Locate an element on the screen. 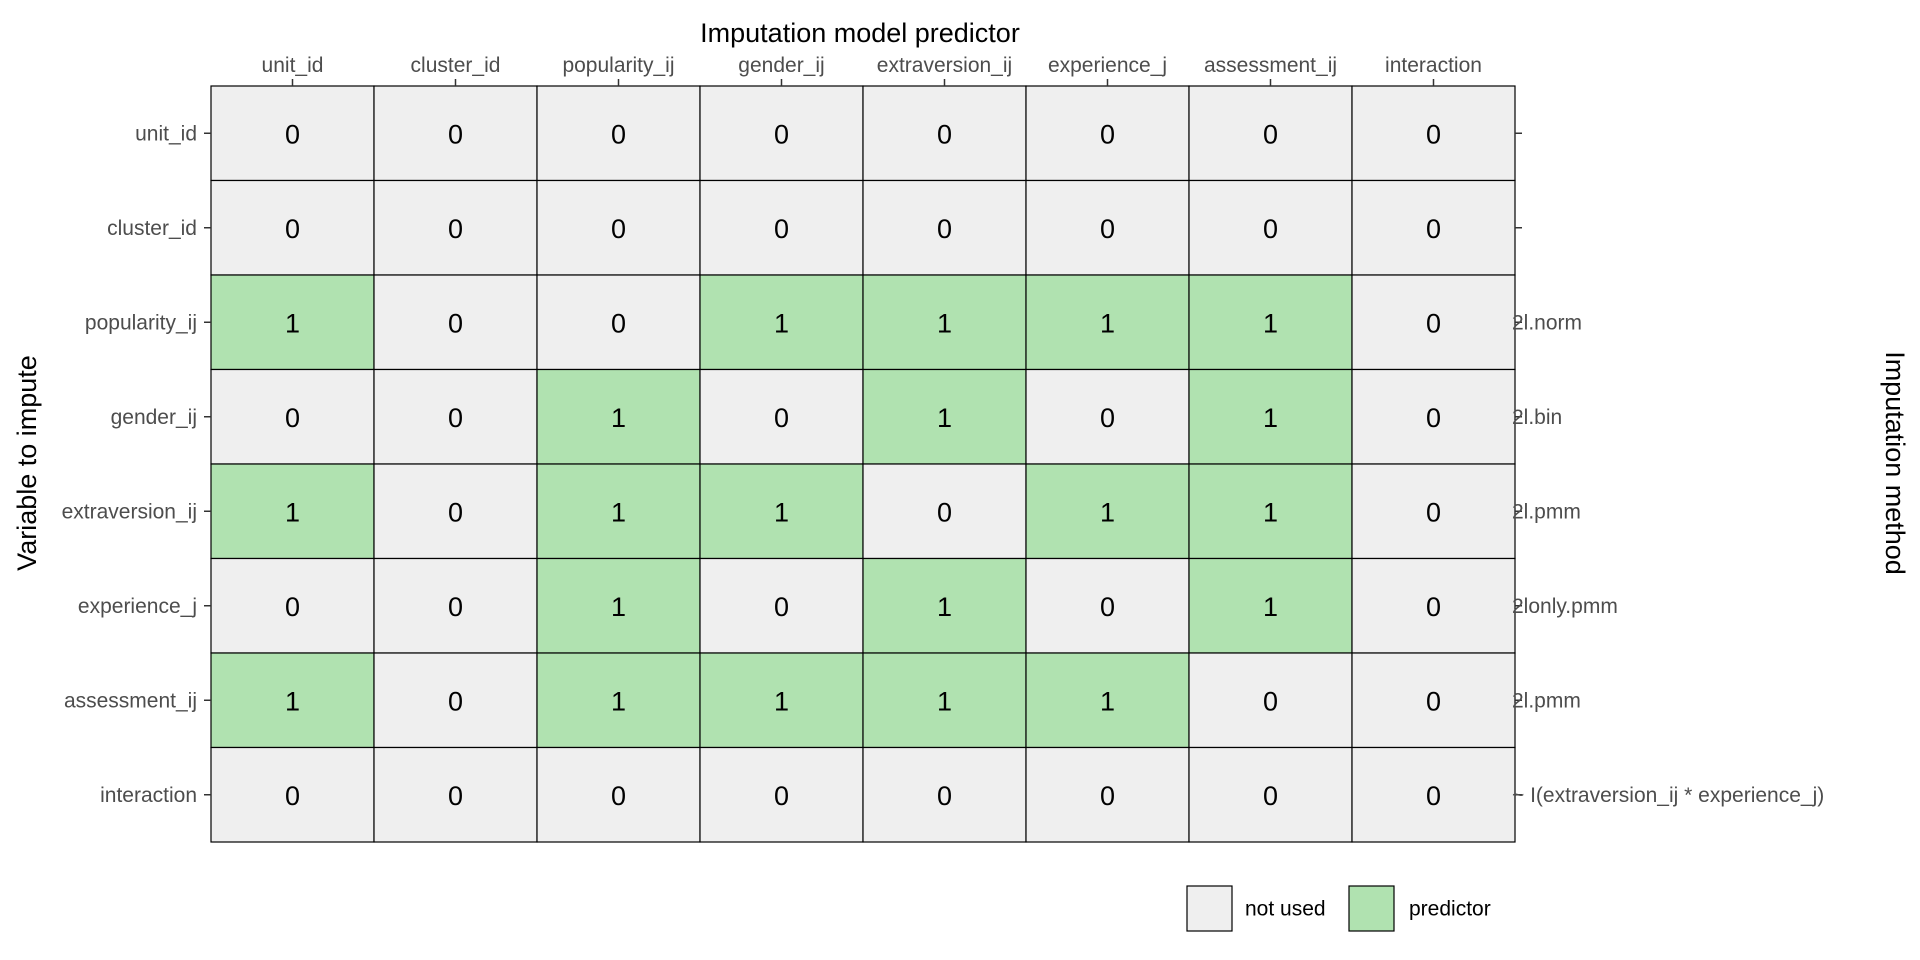 This screenshot has height=960, width=1920. column-label: assessment_ij is located at coordinates (1270, 65).